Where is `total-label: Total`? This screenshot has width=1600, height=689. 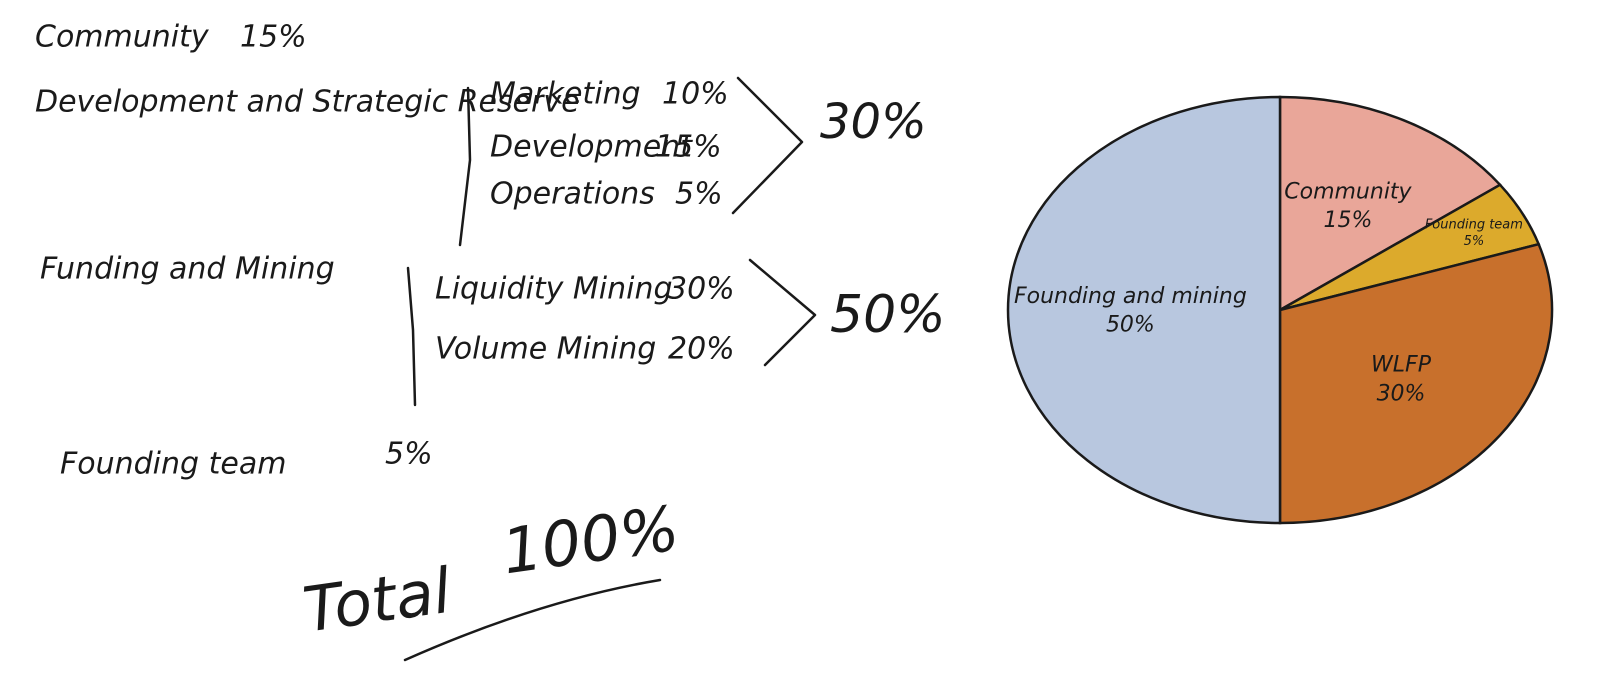 total-label: Total is located at coordinates (377, 600).